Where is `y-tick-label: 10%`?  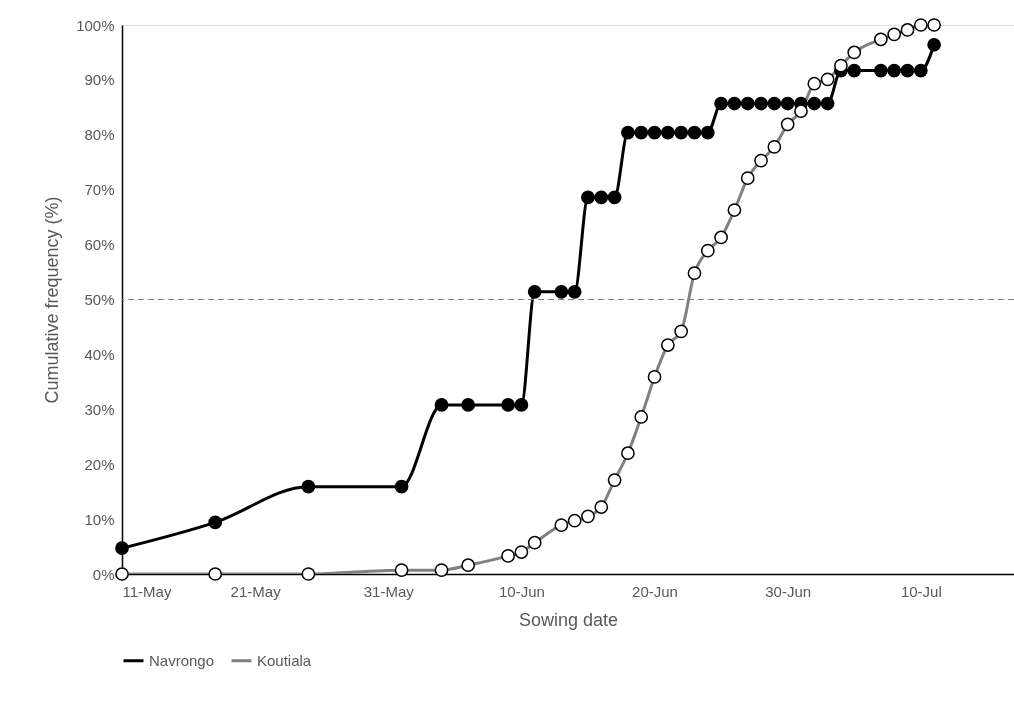 y-tick-label: 10% is located at coordinates (99, 519).